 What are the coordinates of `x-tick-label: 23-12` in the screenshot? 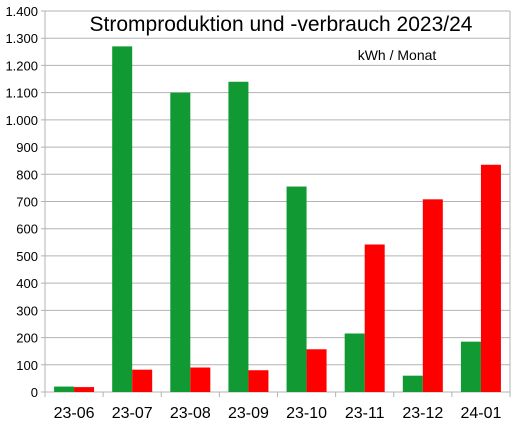 It's located at (422, 413).